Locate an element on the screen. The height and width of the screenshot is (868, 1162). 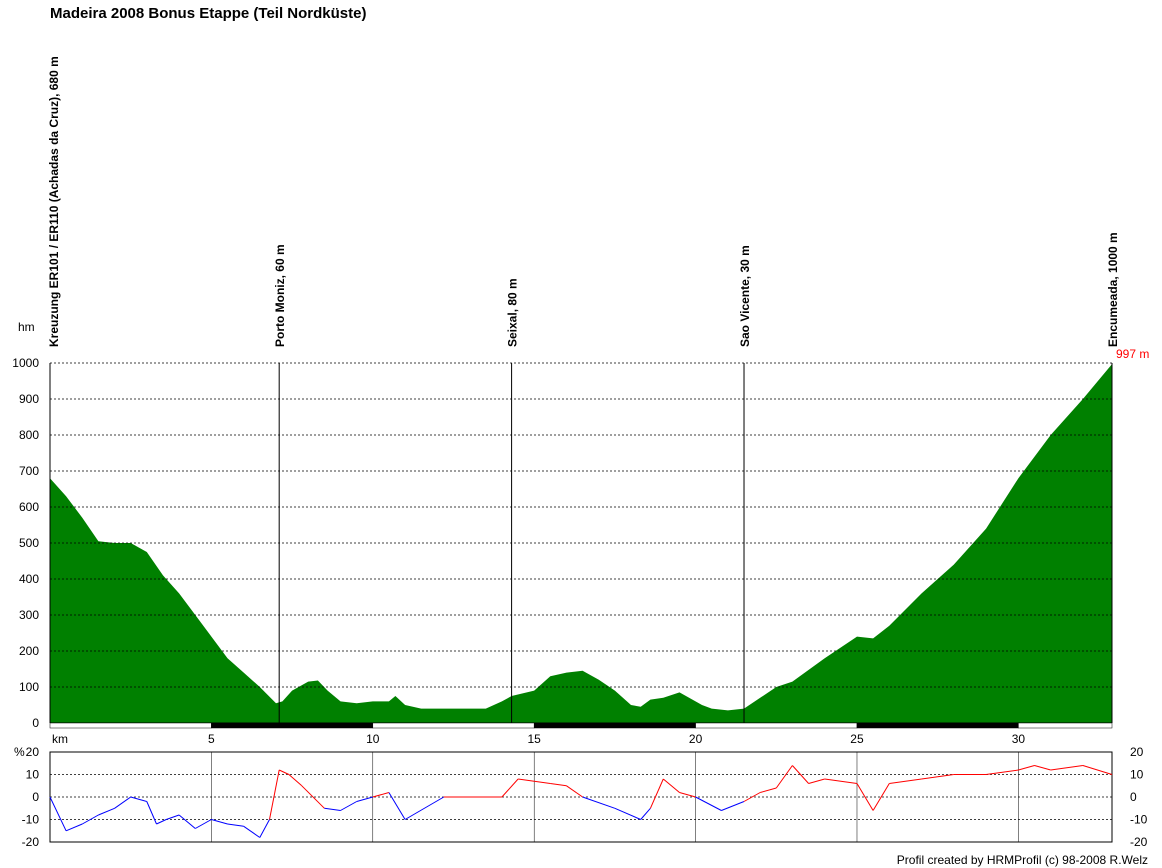
waypoint-label: Porto Moniz, 60 m is located at coordinates (280, 295).